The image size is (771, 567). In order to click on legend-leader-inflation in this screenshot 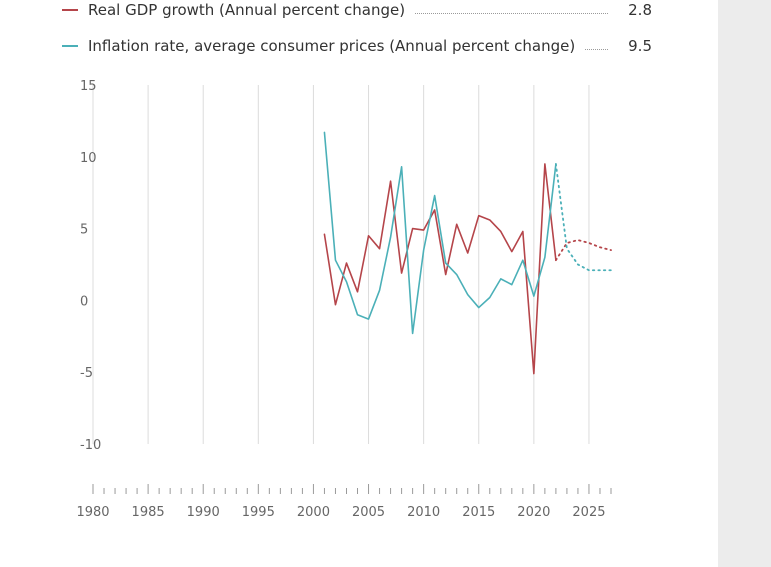, I will do `click(596, 49)`.